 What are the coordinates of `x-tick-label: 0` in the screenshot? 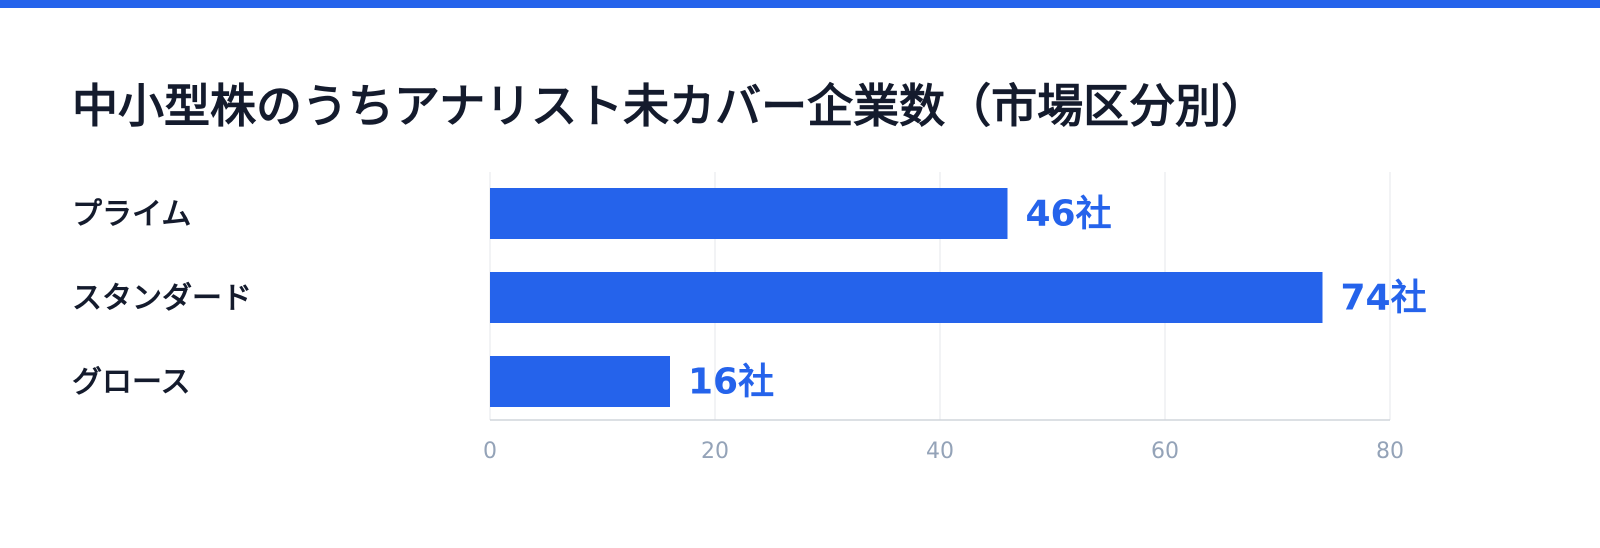 It's located at (490, 451).